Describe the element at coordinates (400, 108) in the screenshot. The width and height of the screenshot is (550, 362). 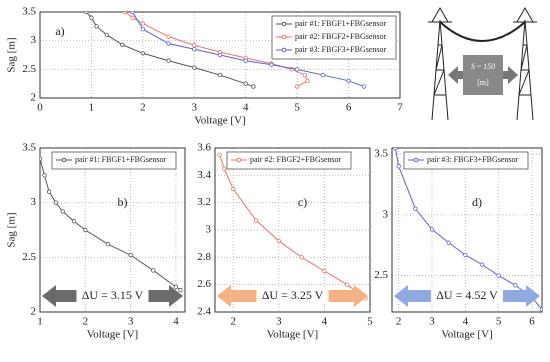
I see `x-tick-label: 7` at that location.